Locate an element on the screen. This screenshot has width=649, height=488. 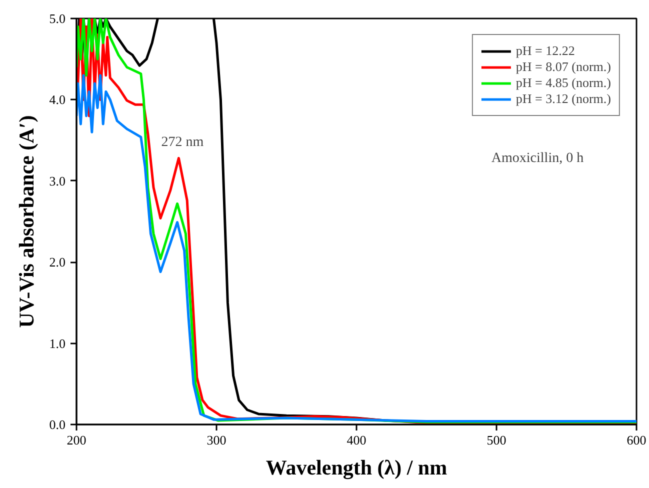
x-axis-title: Wavelength (λ) / nm is located at coordinates (357, 468).